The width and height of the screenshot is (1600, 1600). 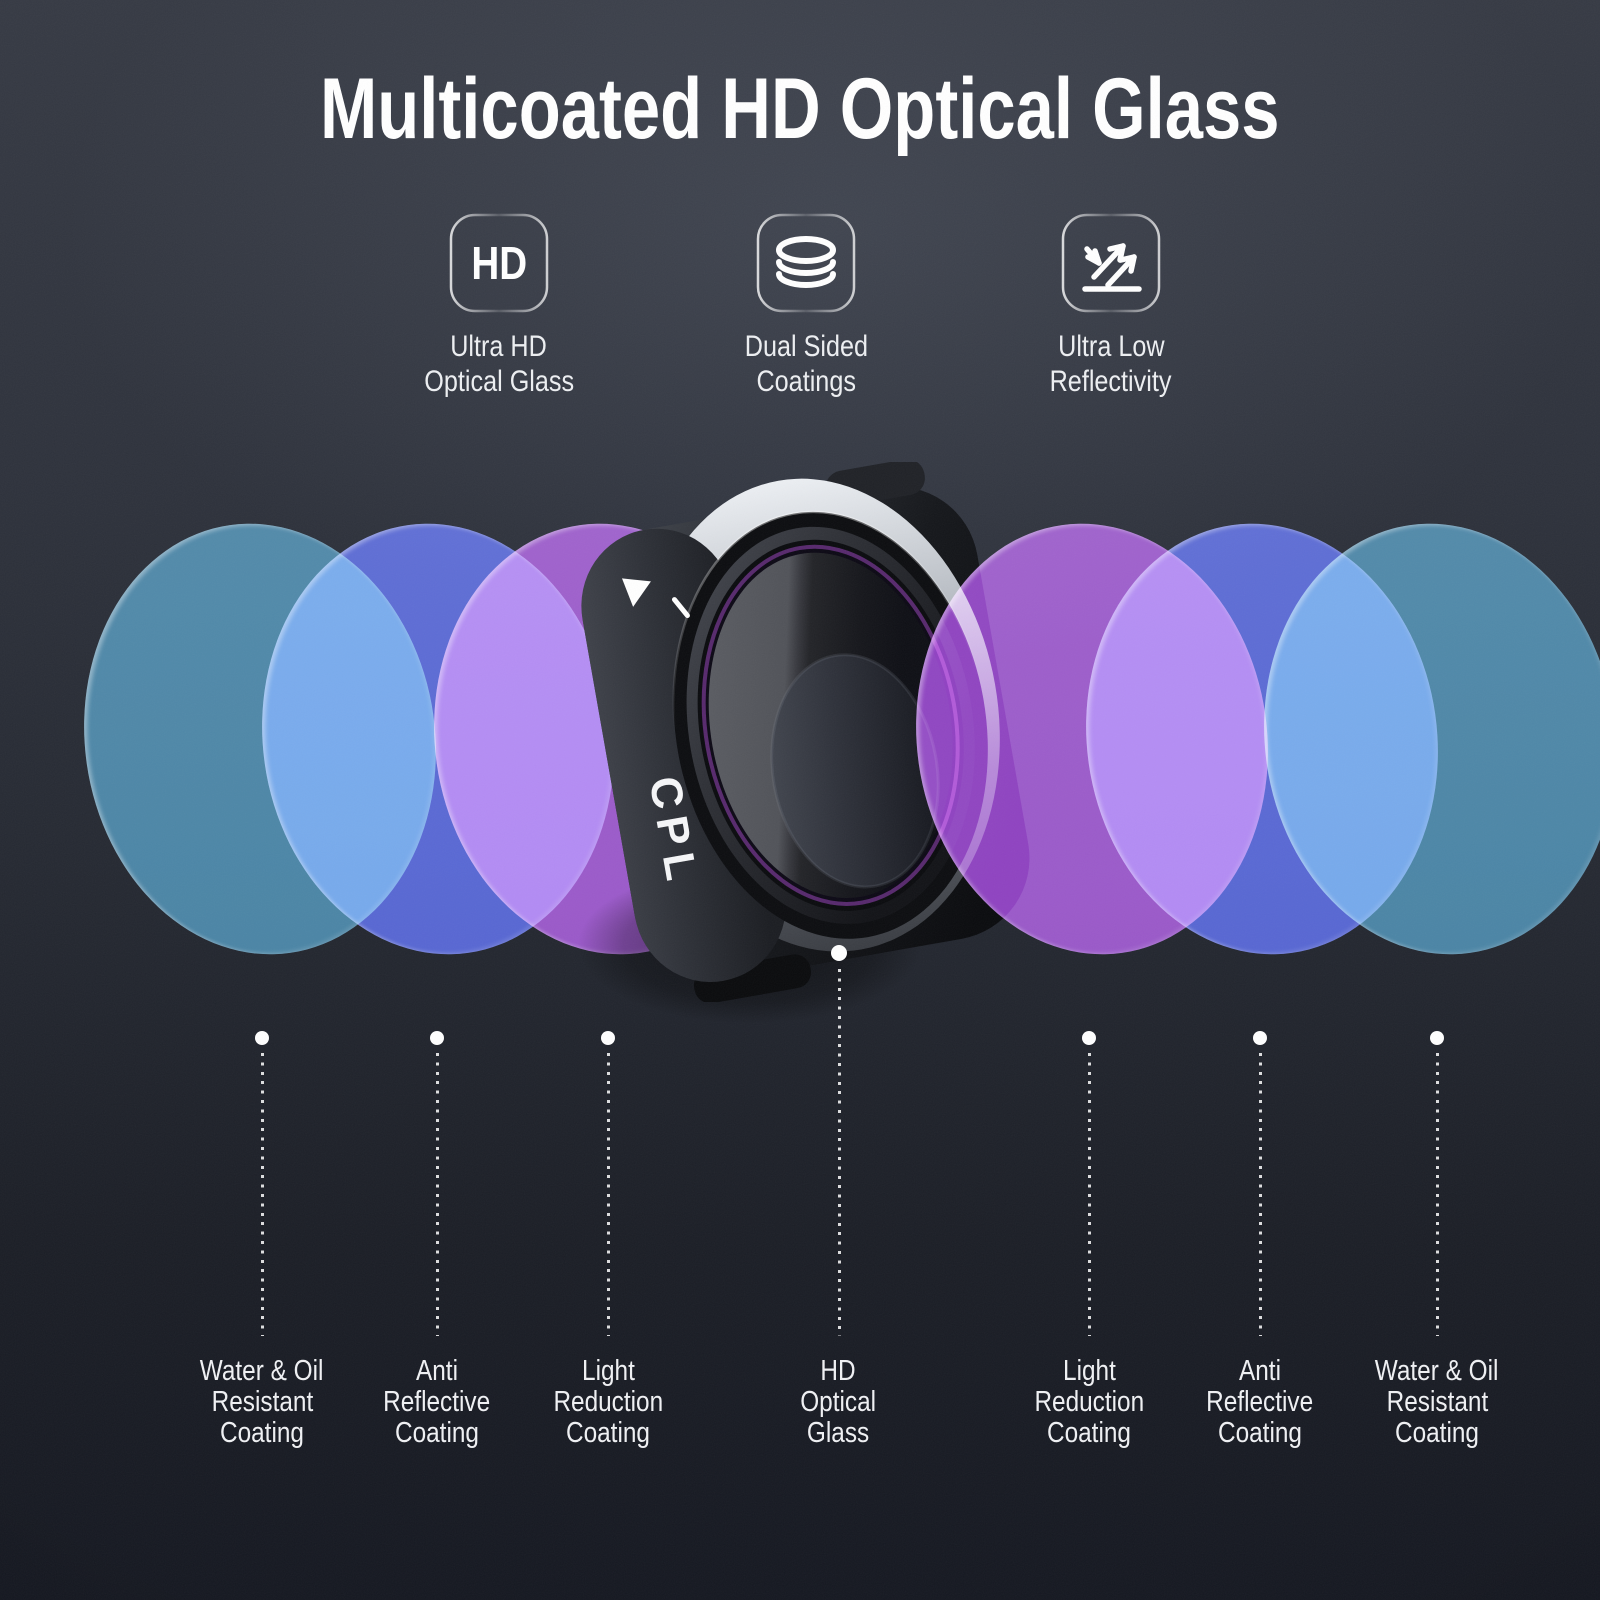 I want to click on stacked-discs-icon, so click(x=806, y=263).